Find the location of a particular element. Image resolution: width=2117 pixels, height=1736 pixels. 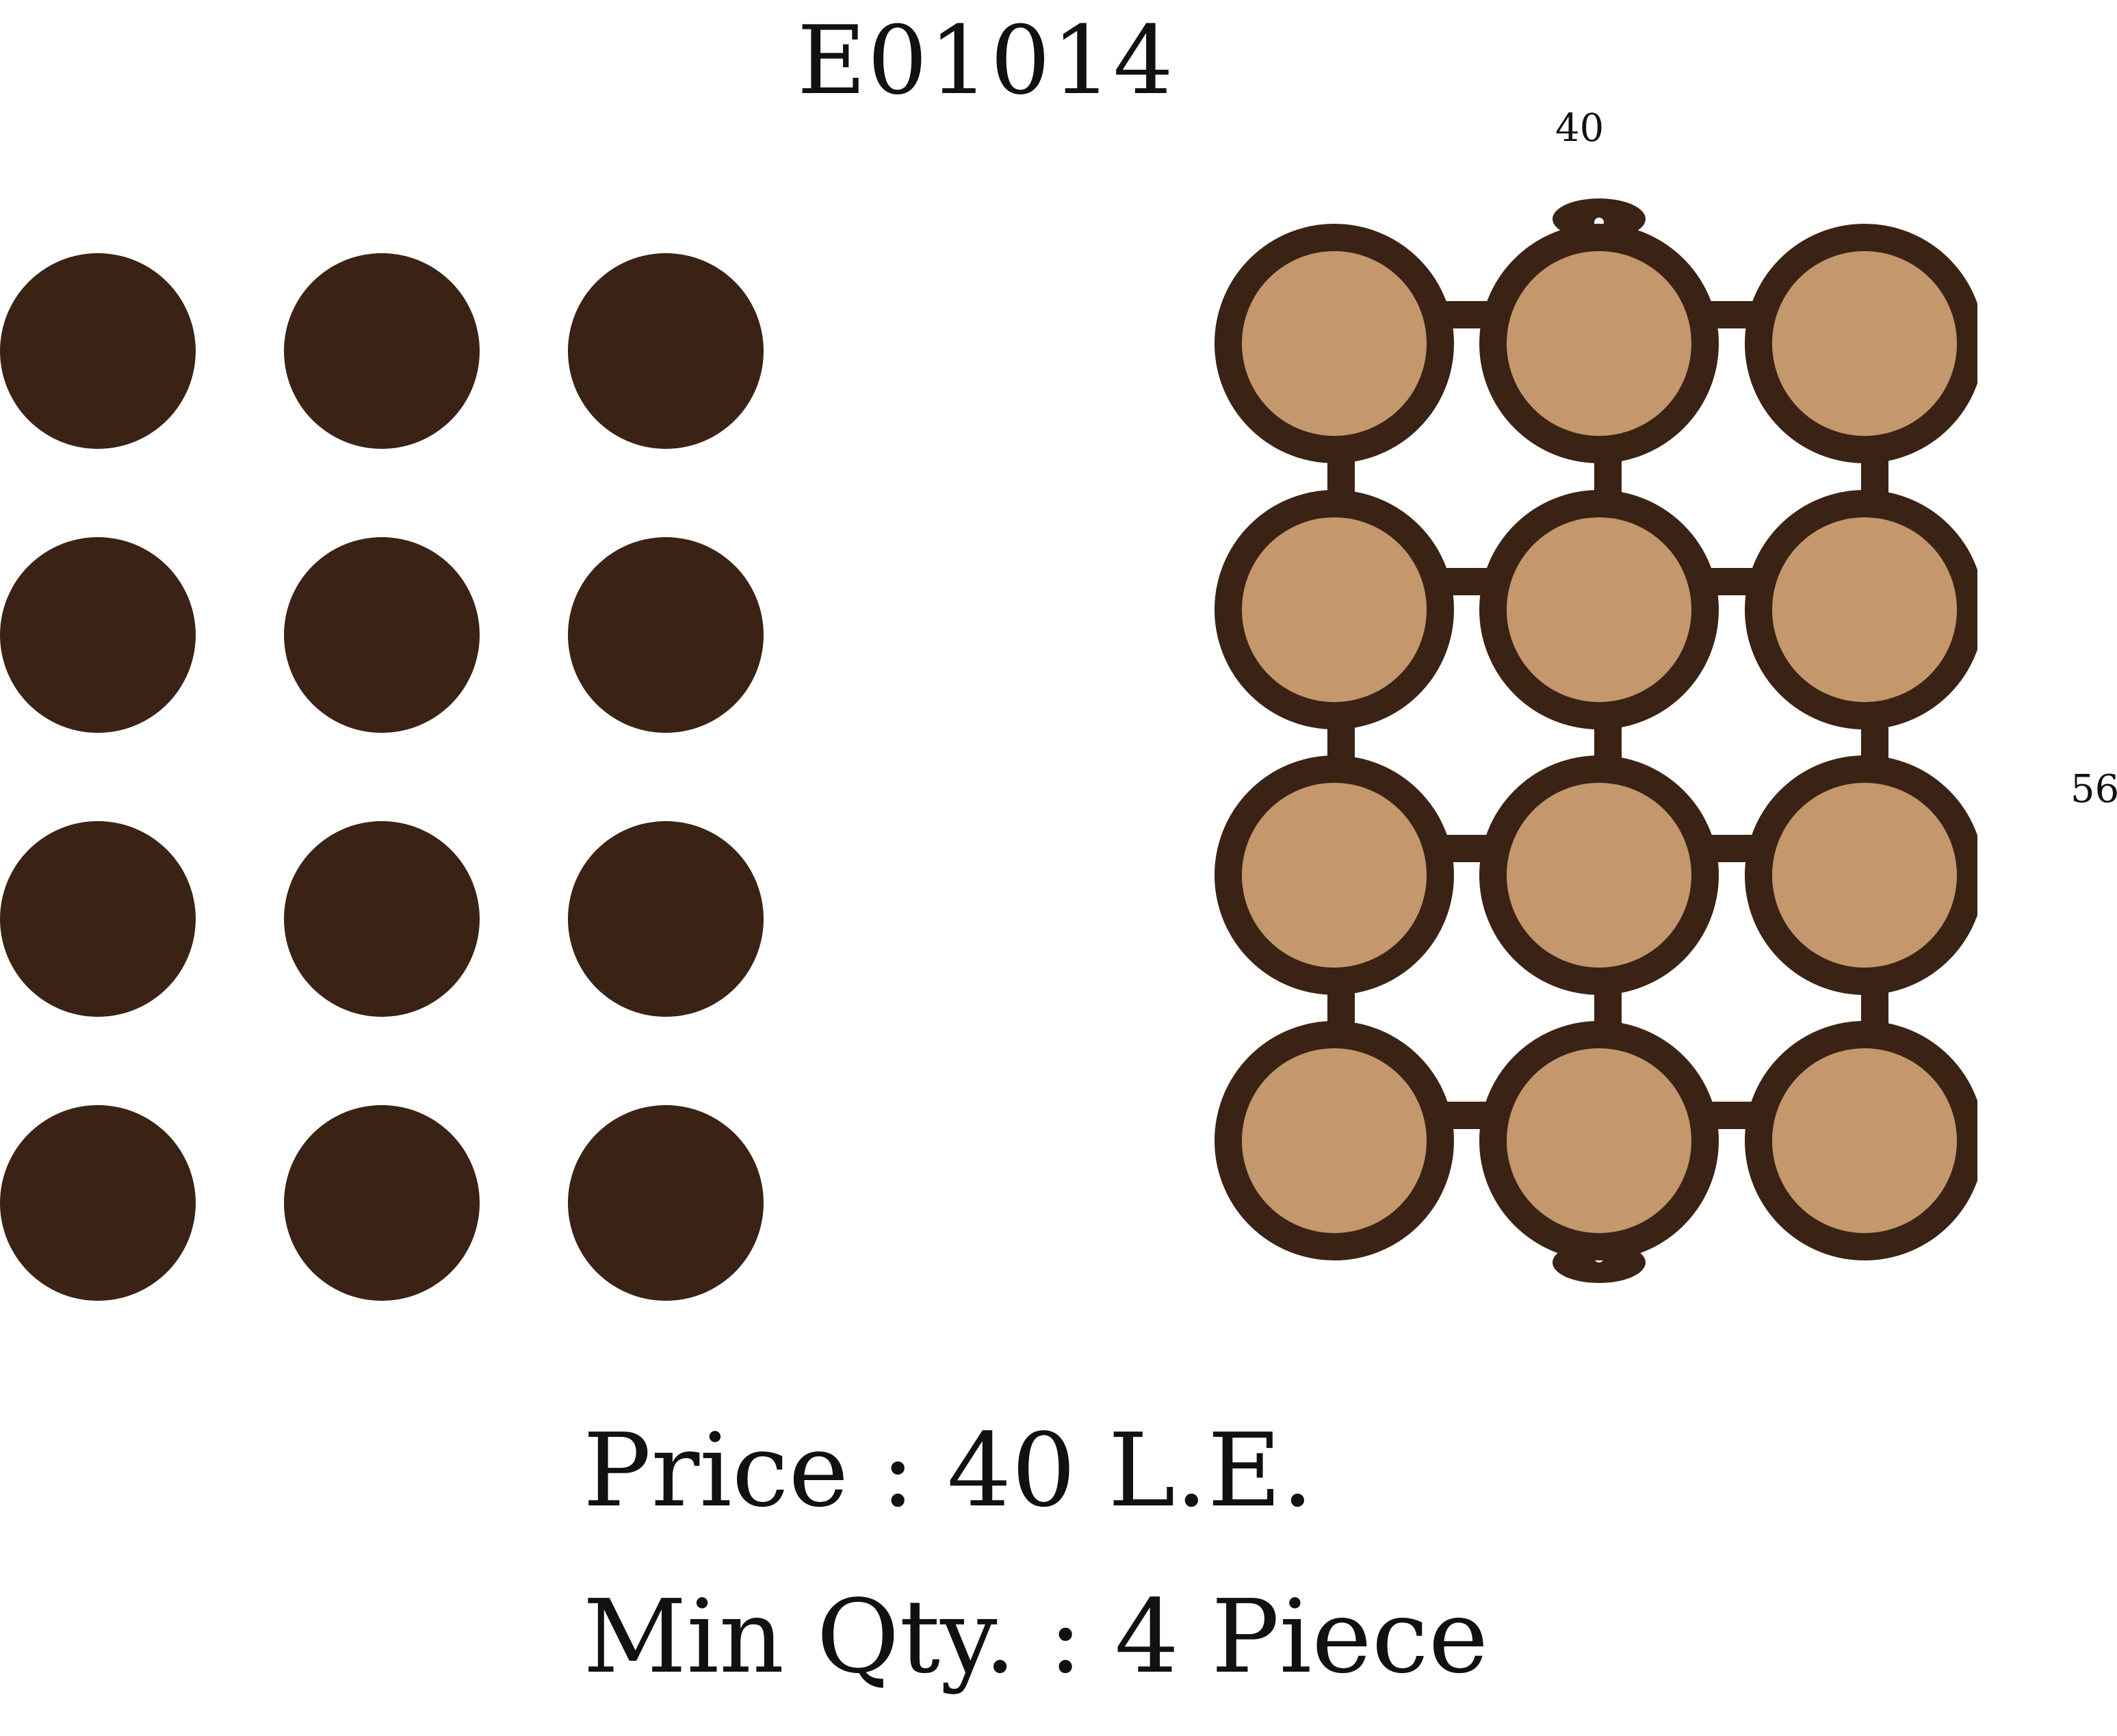

frame-gaps is located at coordinates (1599, 798).